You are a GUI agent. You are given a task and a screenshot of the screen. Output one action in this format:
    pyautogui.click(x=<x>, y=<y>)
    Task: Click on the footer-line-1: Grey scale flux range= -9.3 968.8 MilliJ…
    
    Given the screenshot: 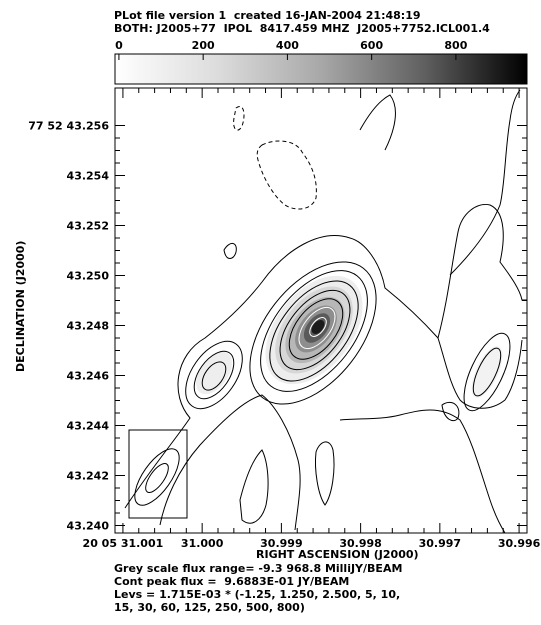 What is the action you would take?
    pyautogui.click(x=258, y=568)
    